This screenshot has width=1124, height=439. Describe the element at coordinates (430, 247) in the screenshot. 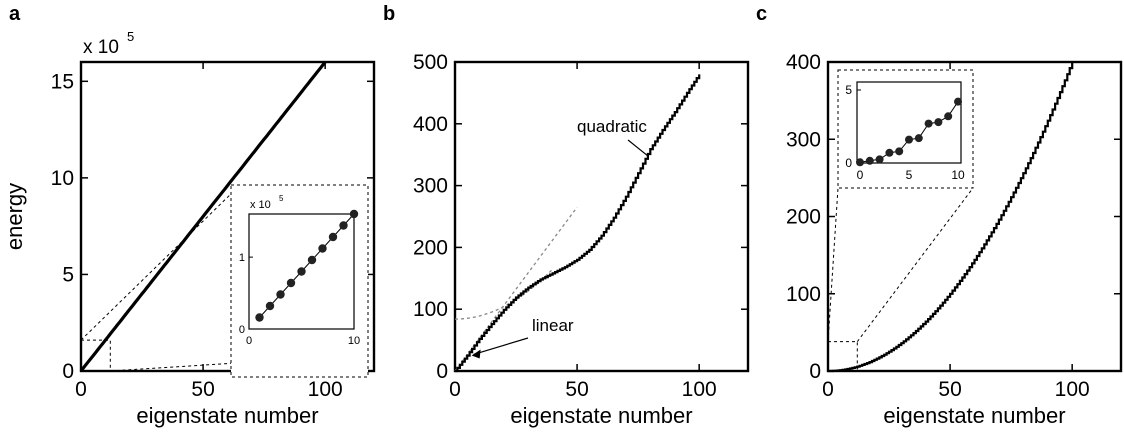

I see `b-y-tick-label: 200` at that location.